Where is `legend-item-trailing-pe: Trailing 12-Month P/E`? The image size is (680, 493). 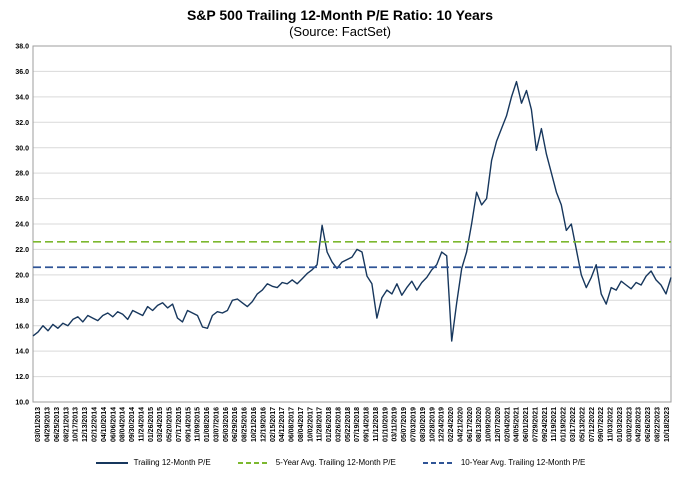
legend-item-trailing-pe: Trailing 12-Month P/E is located at coordinates (153, 462).